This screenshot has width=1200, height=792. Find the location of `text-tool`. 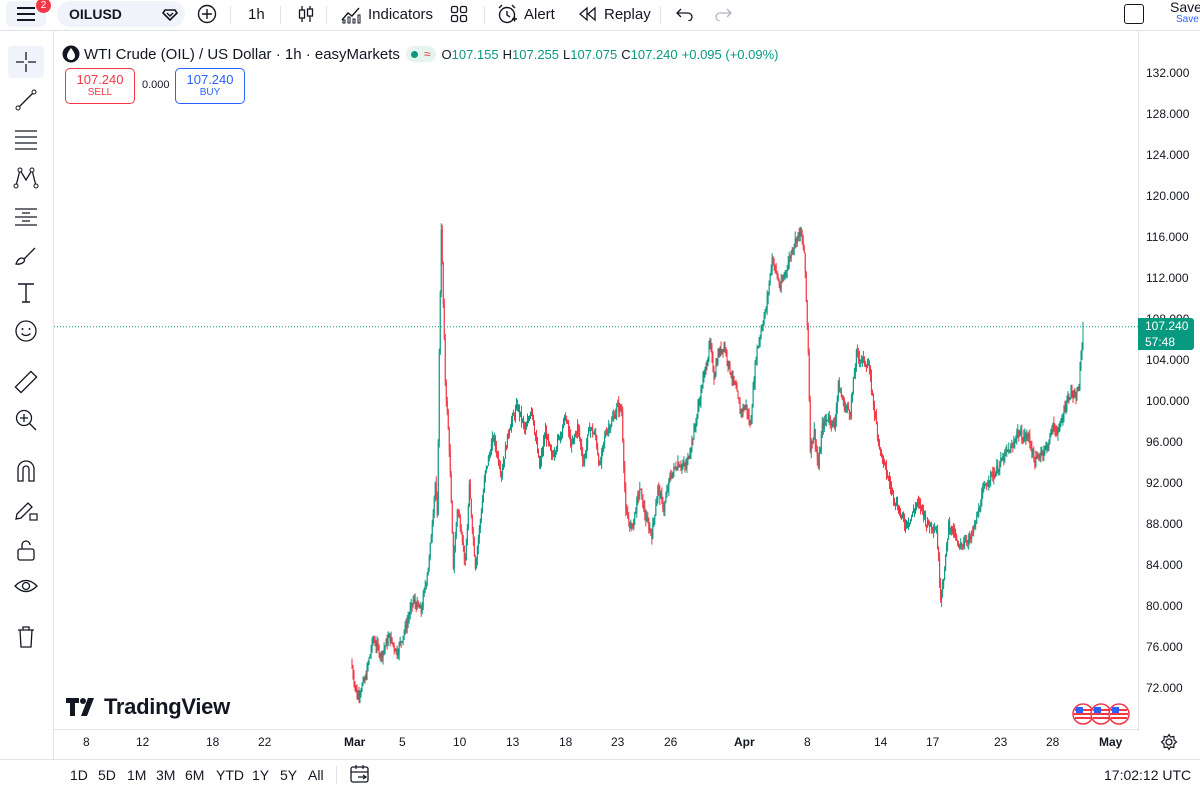

text-tool is located at coordinates (26, 292).